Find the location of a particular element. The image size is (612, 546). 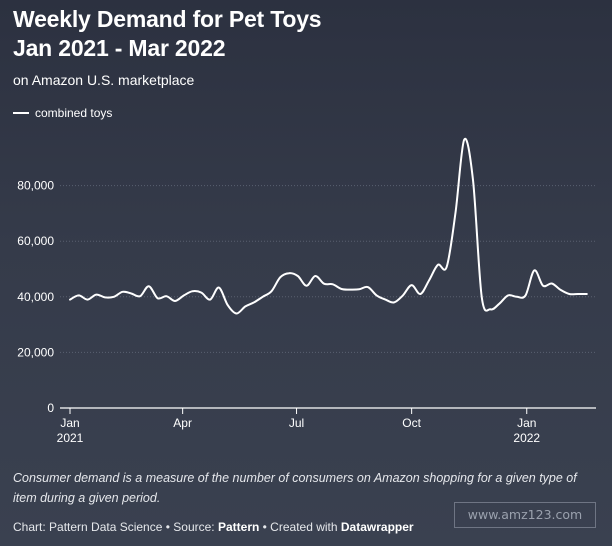

x-tick-sublabel: 2021 is located at coordinates (70, 438).